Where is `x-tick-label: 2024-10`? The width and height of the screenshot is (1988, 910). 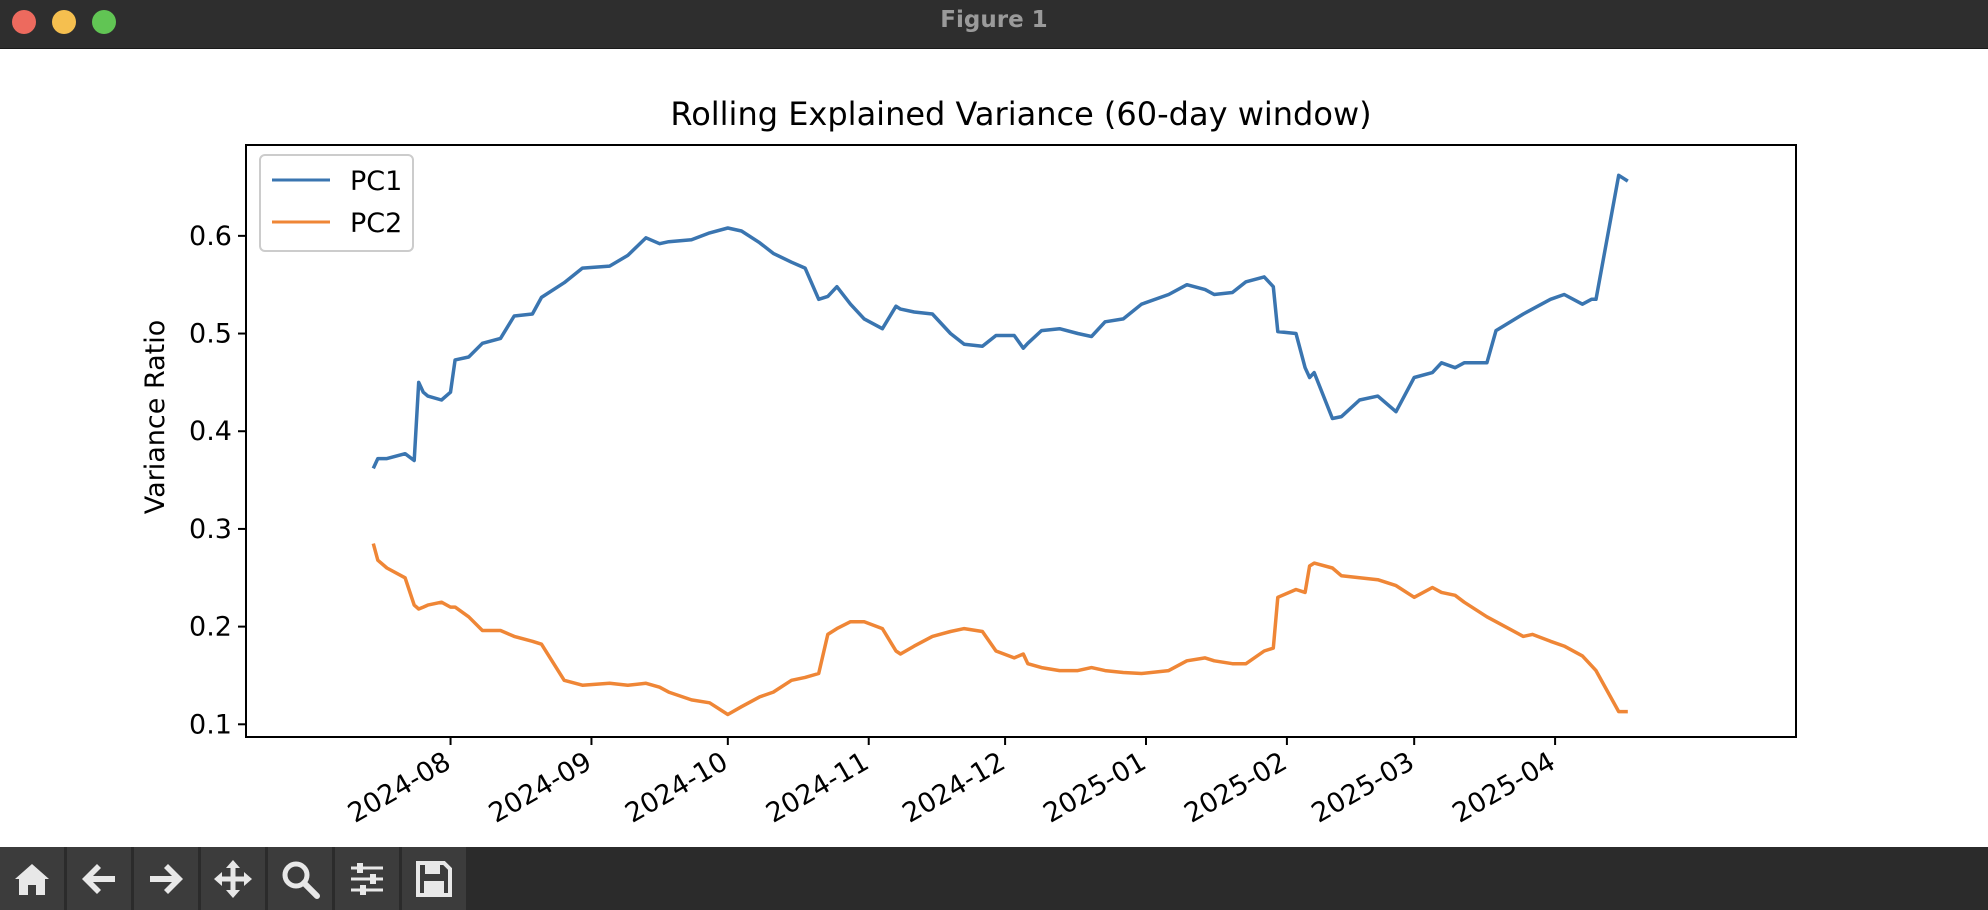 x-tick-label: 2024-10 is located at coordinates (676, 787).